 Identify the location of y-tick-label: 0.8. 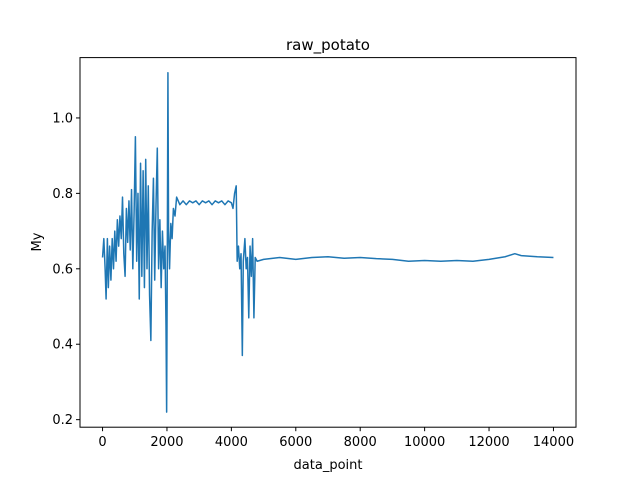
(62, 194).